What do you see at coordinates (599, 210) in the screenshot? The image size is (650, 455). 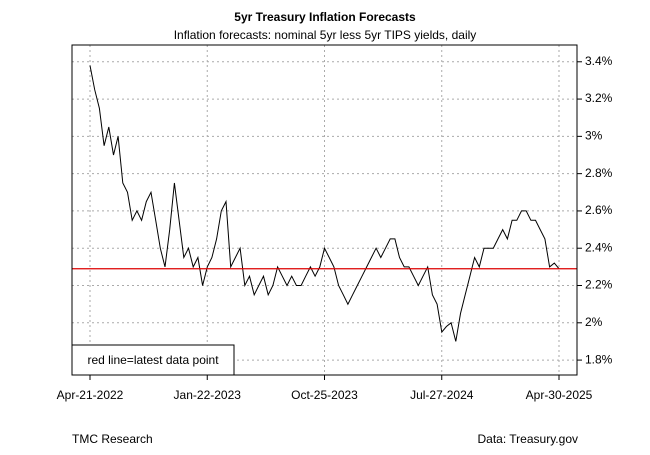 I see `y-tick-label: 2.6%` at bounding box center [599, 210].